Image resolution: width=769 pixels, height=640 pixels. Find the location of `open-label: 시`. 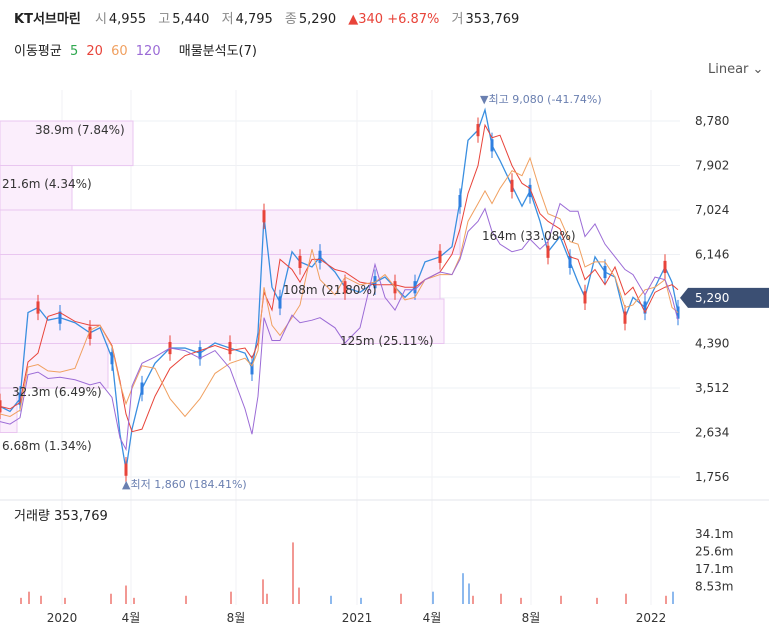

open-label: 시 is located at coordinates (100, 19).